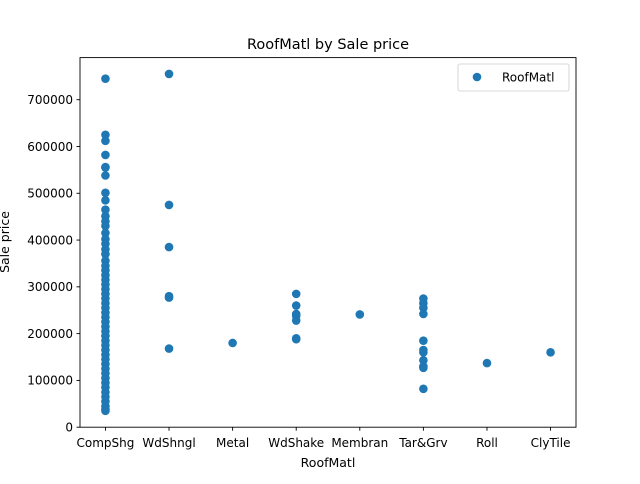 The image size is (640, 484). What do you see at coordinates (50, 381) in the screenshot?
I see `y-tick-label: 100000` at bounding box center [50, 381].